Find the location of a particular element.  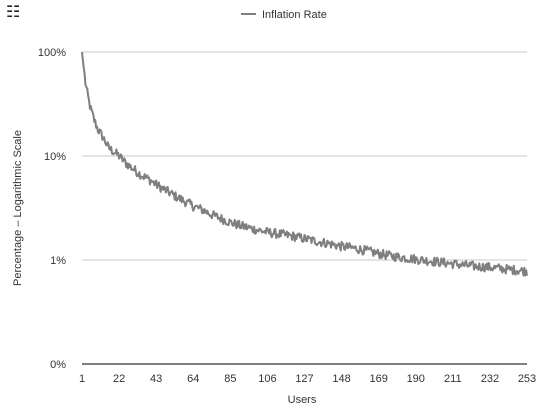

x-tick-label: 211 is located at coordinates (453, 379).